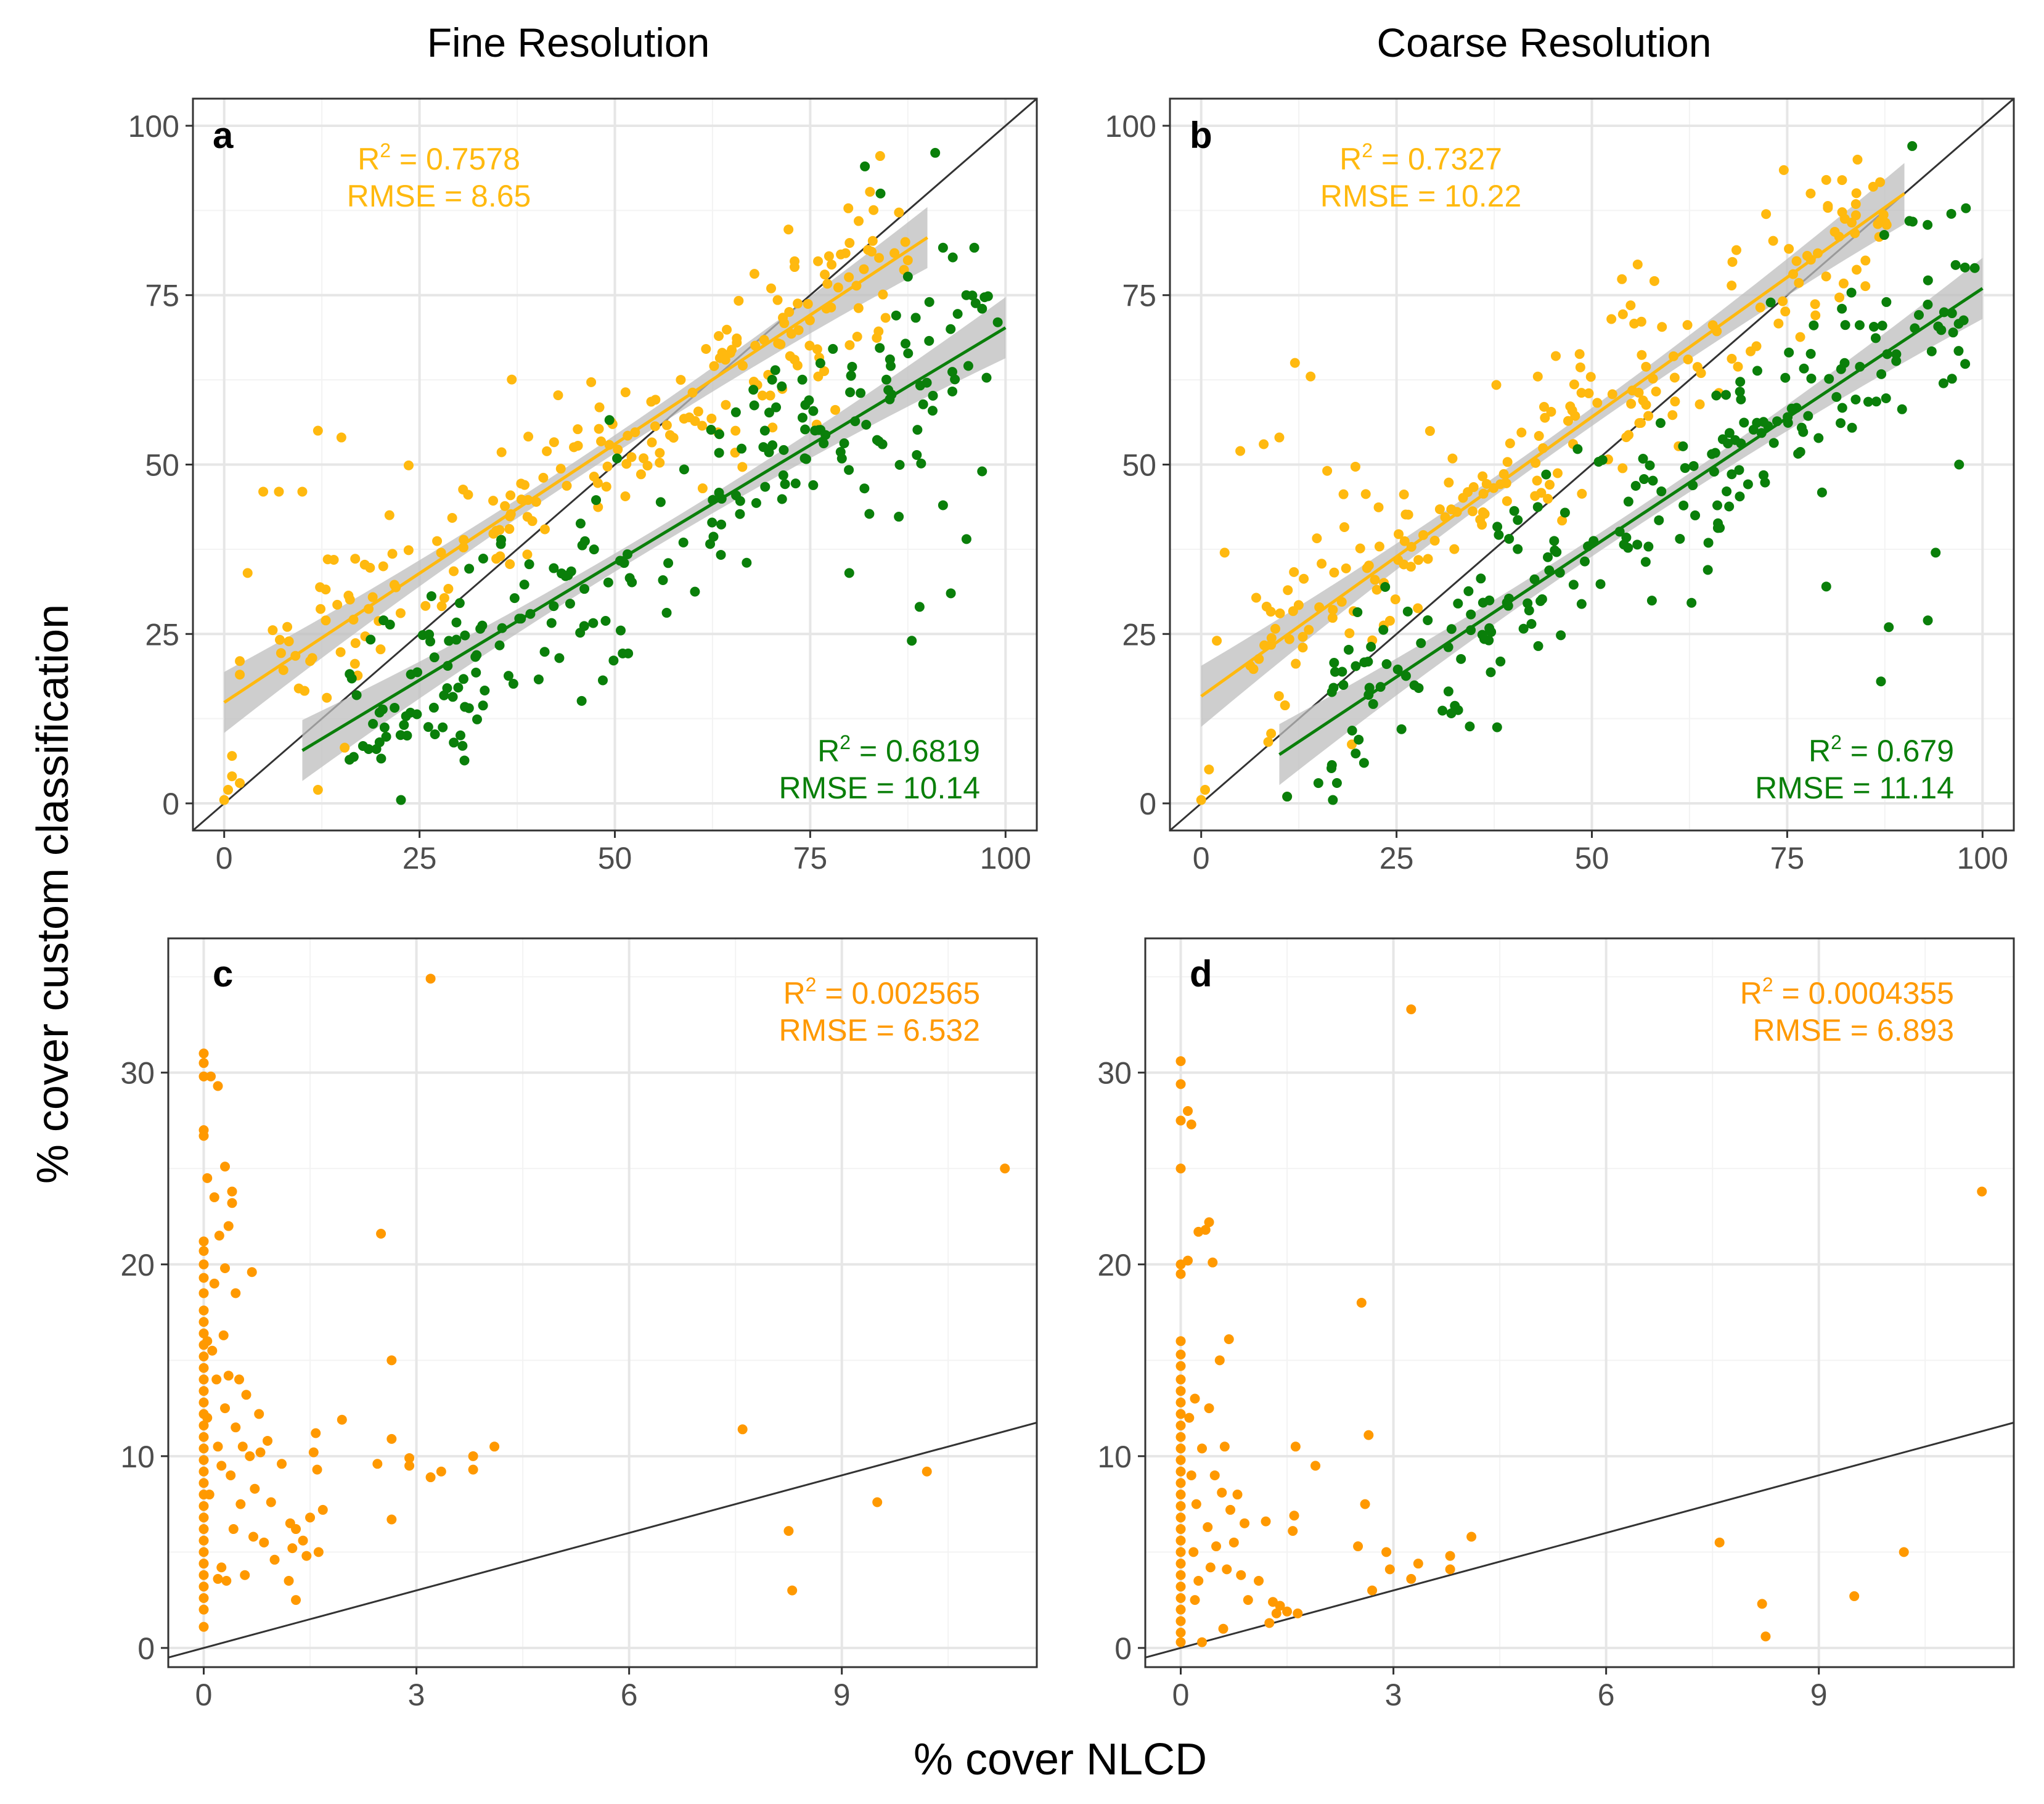 The width and height of the screenshot is (2044, 1804). Describe the element at coordinates (1005, 858) in the screenshot. I see `x-tick-label: 100` at that location.